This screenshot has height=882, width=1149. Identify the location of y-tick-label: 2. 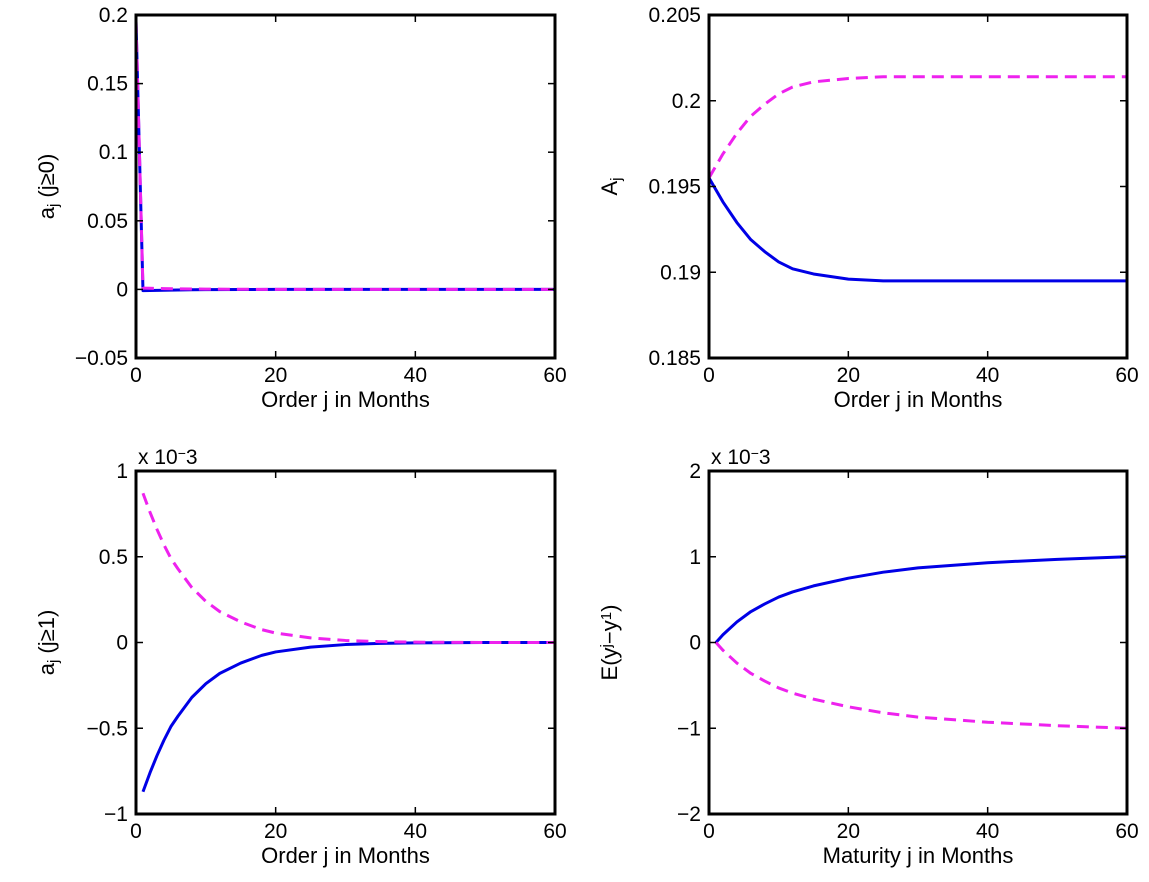
(695, 471).